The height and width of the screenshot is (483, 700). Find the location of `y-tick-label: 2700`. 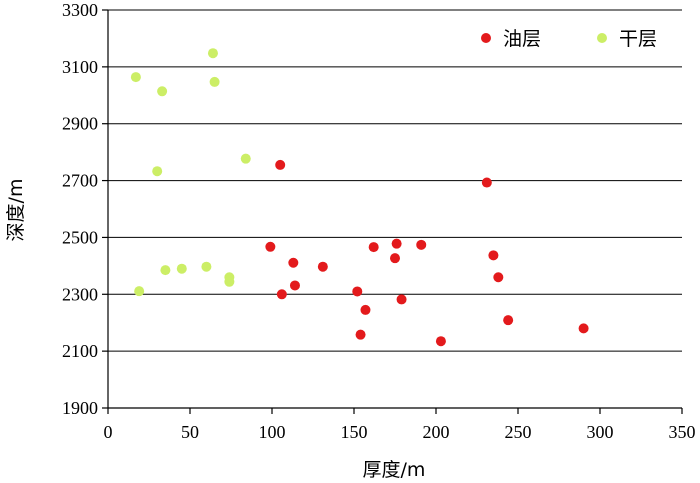

y-tick-label: 2700 is located at coordinates (80, 181).